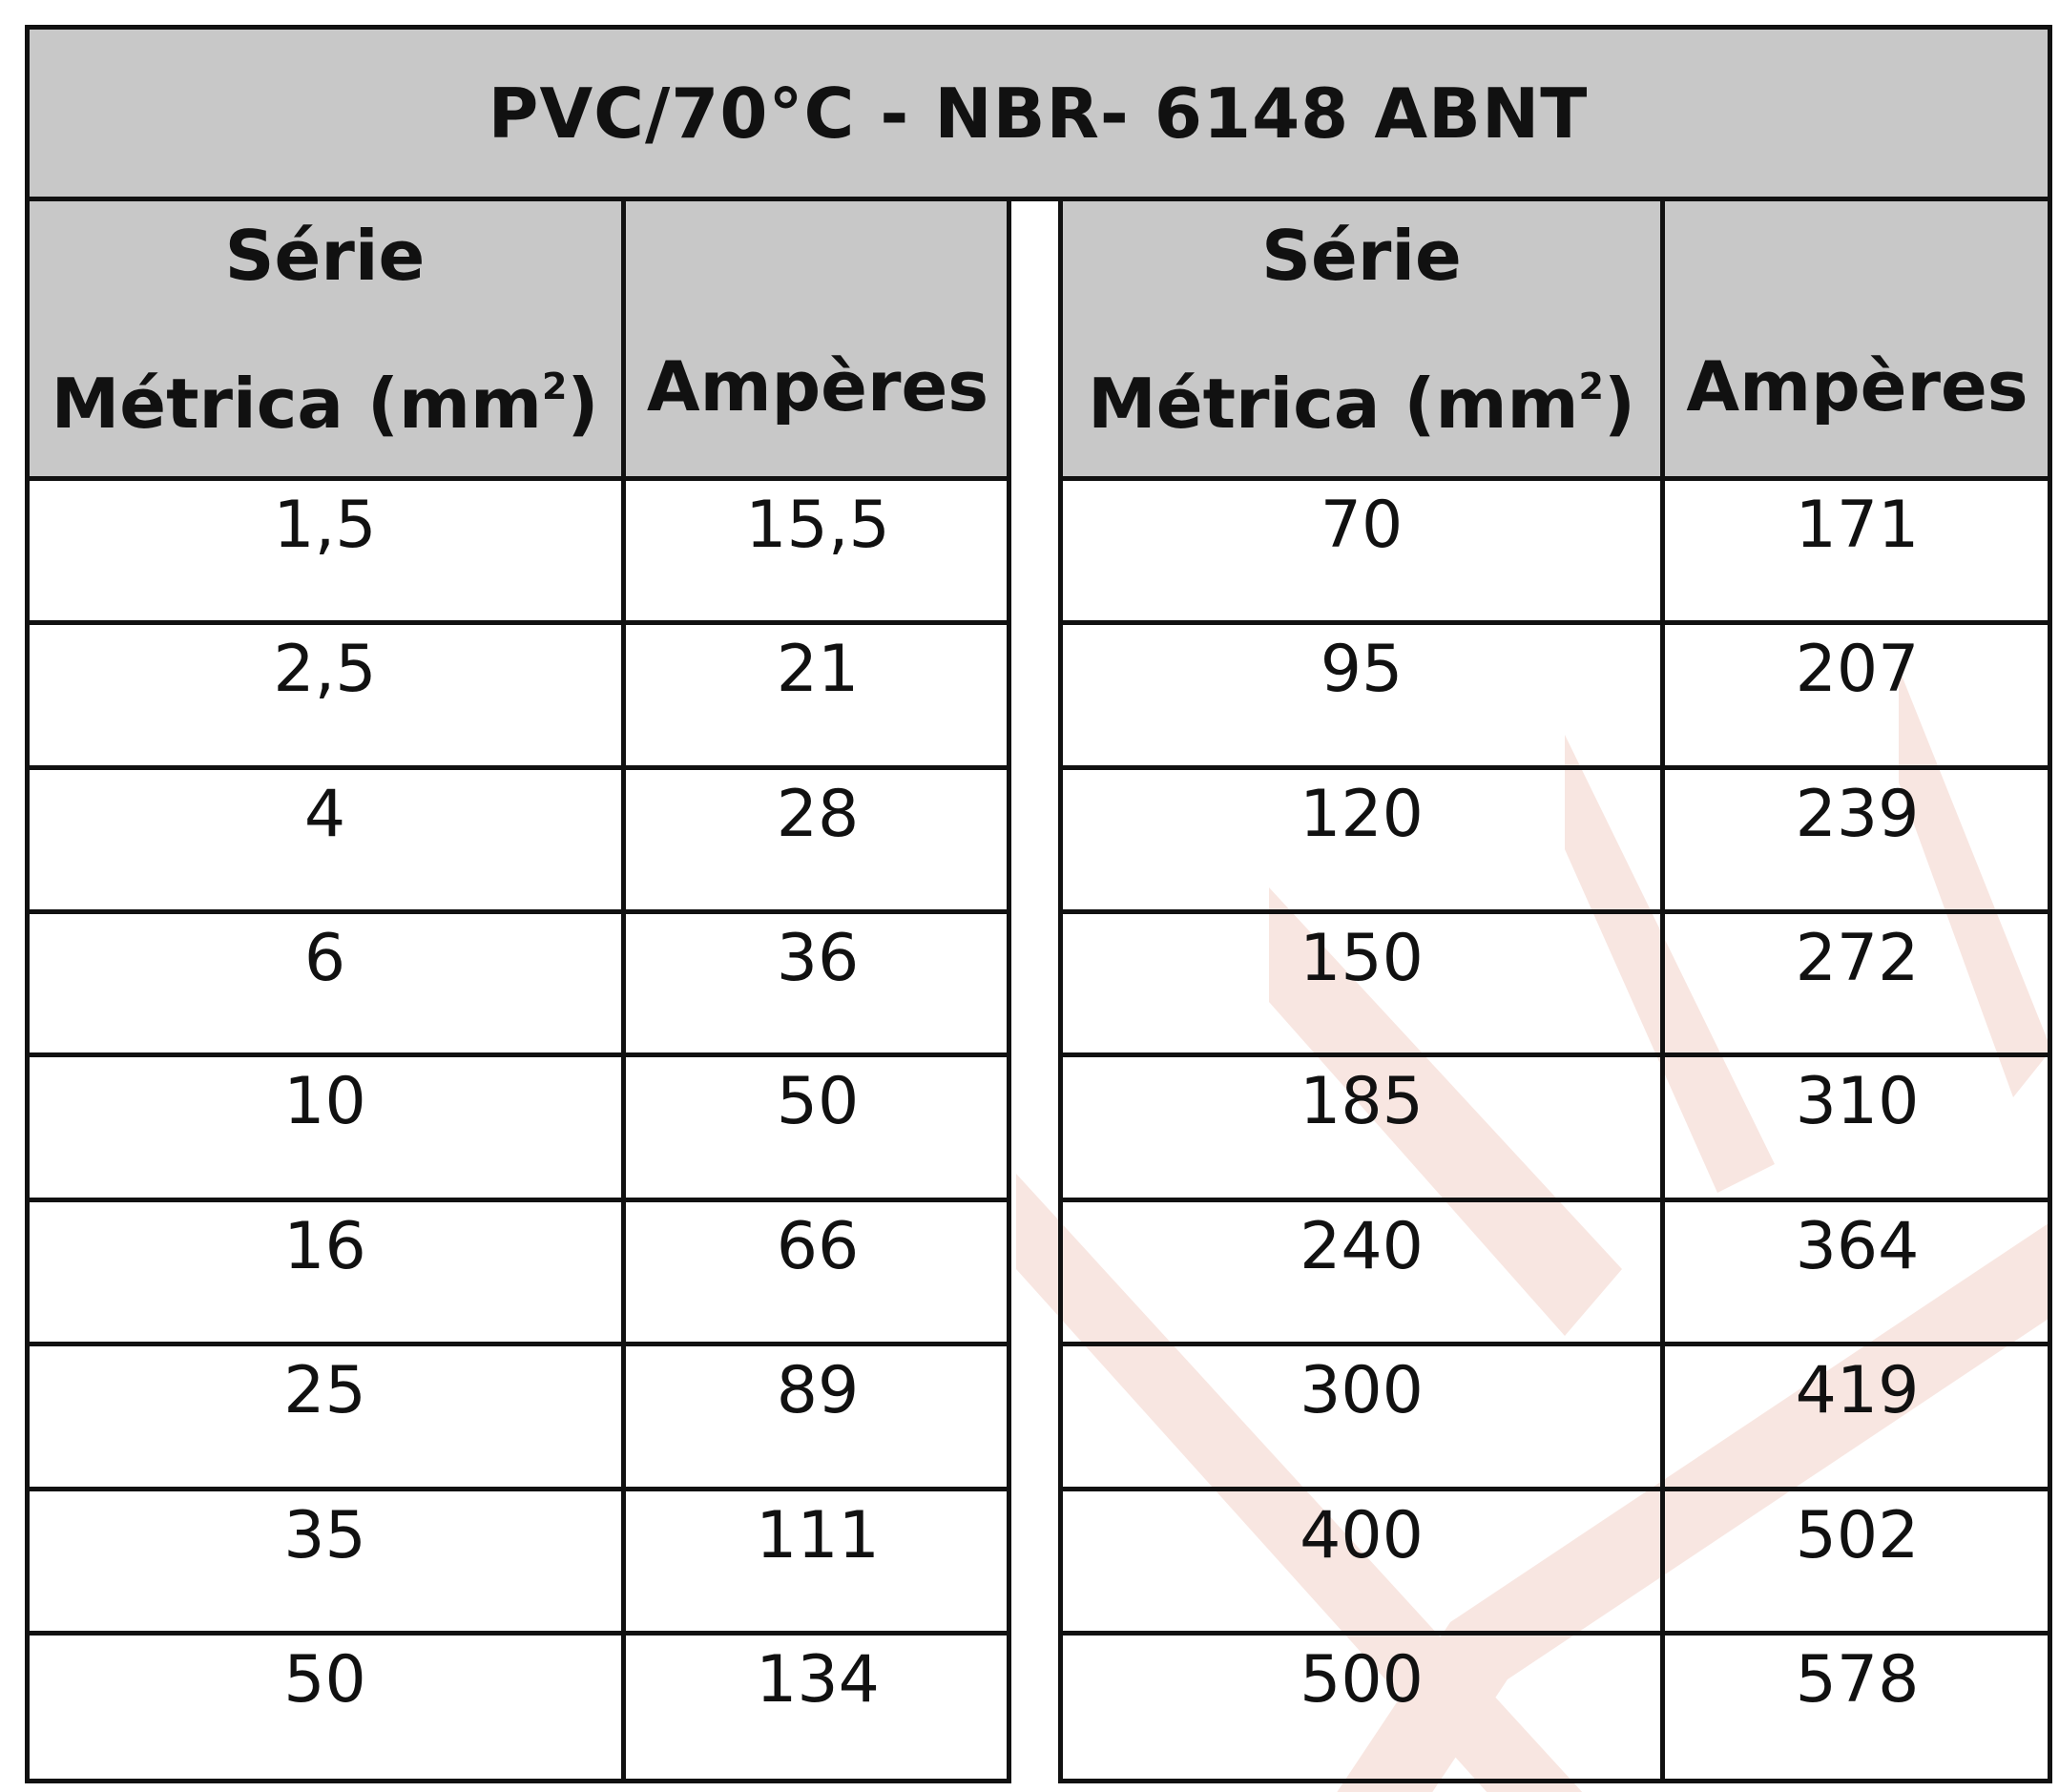  What do you see at coordinates (1857, 1390) in the screenshot?
I see `right-amperes-cell: 419` at bounding box center [1857, 1390].